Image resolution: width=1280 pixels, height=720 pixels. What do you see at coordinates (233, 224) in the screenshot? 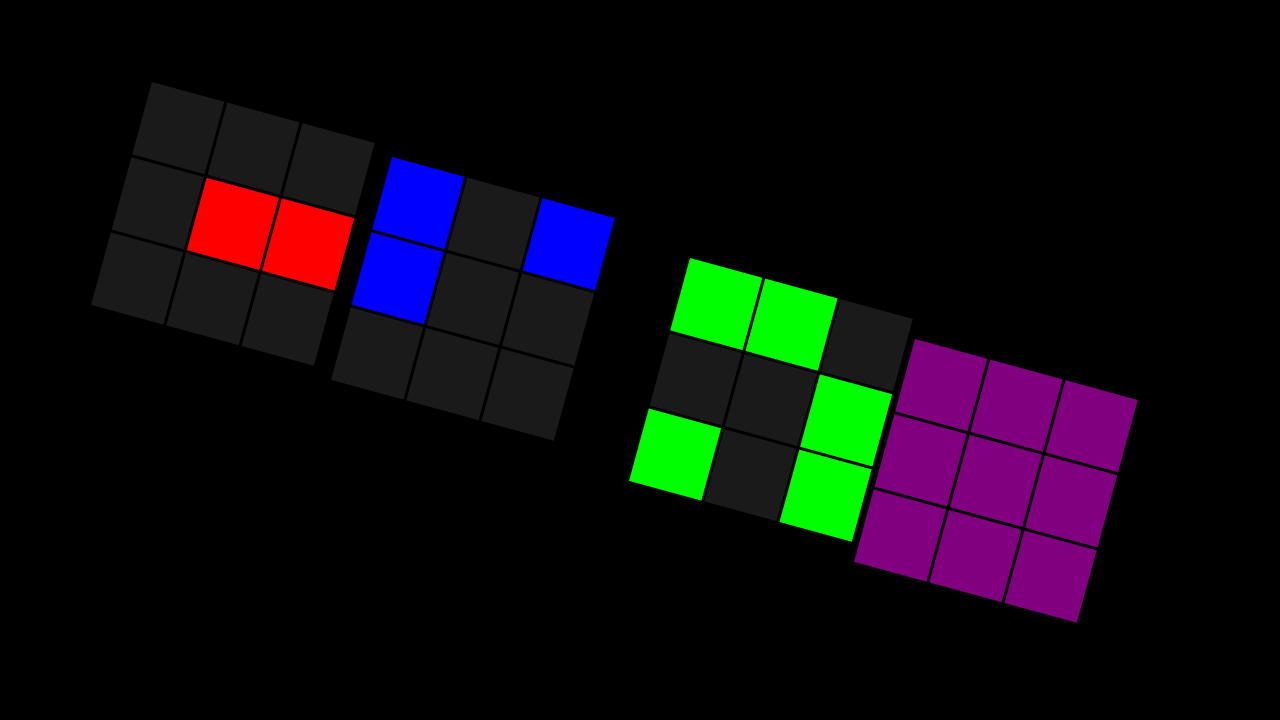
I see `red-board` at bounding box center [233, 224].